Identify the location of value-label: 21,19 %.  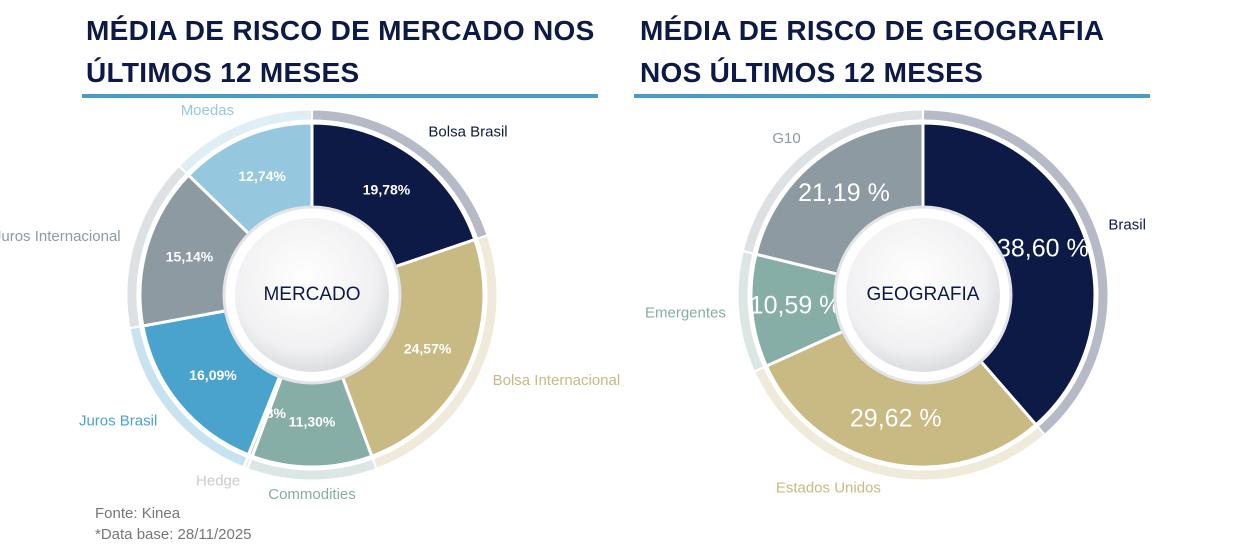
(844, 193).